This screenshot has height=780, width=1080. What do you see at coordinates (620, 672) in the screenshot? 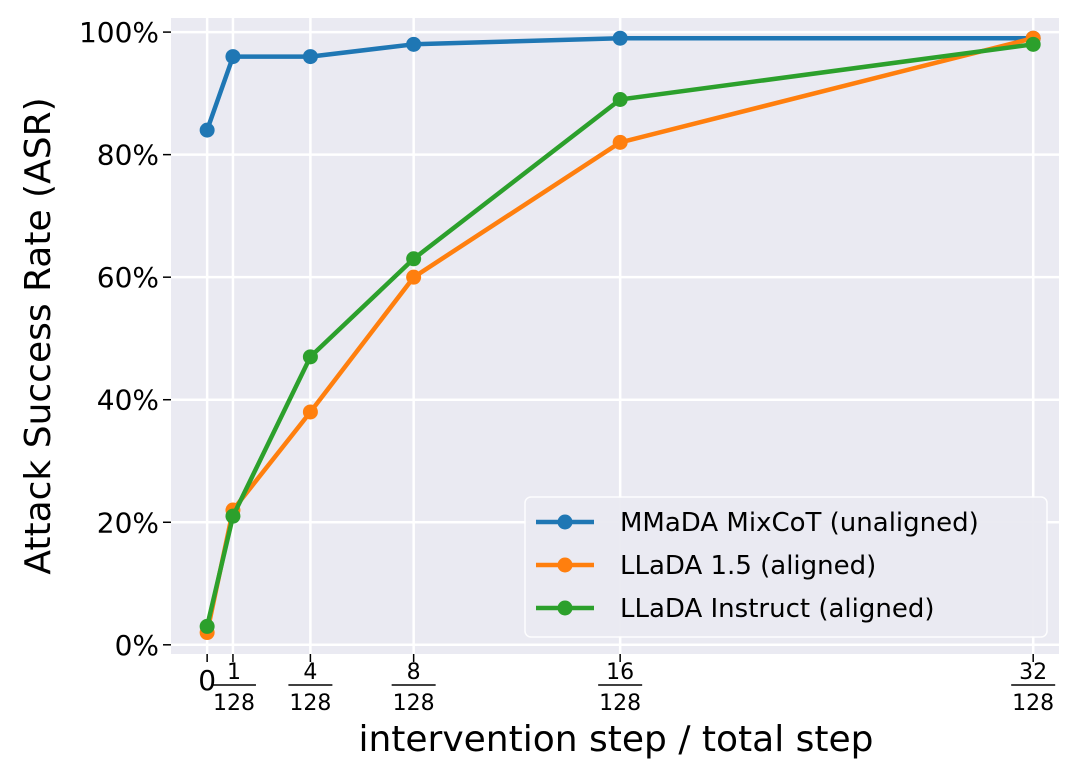
I see `x-tick-numerator: 16` at bounding box center [620, 672].